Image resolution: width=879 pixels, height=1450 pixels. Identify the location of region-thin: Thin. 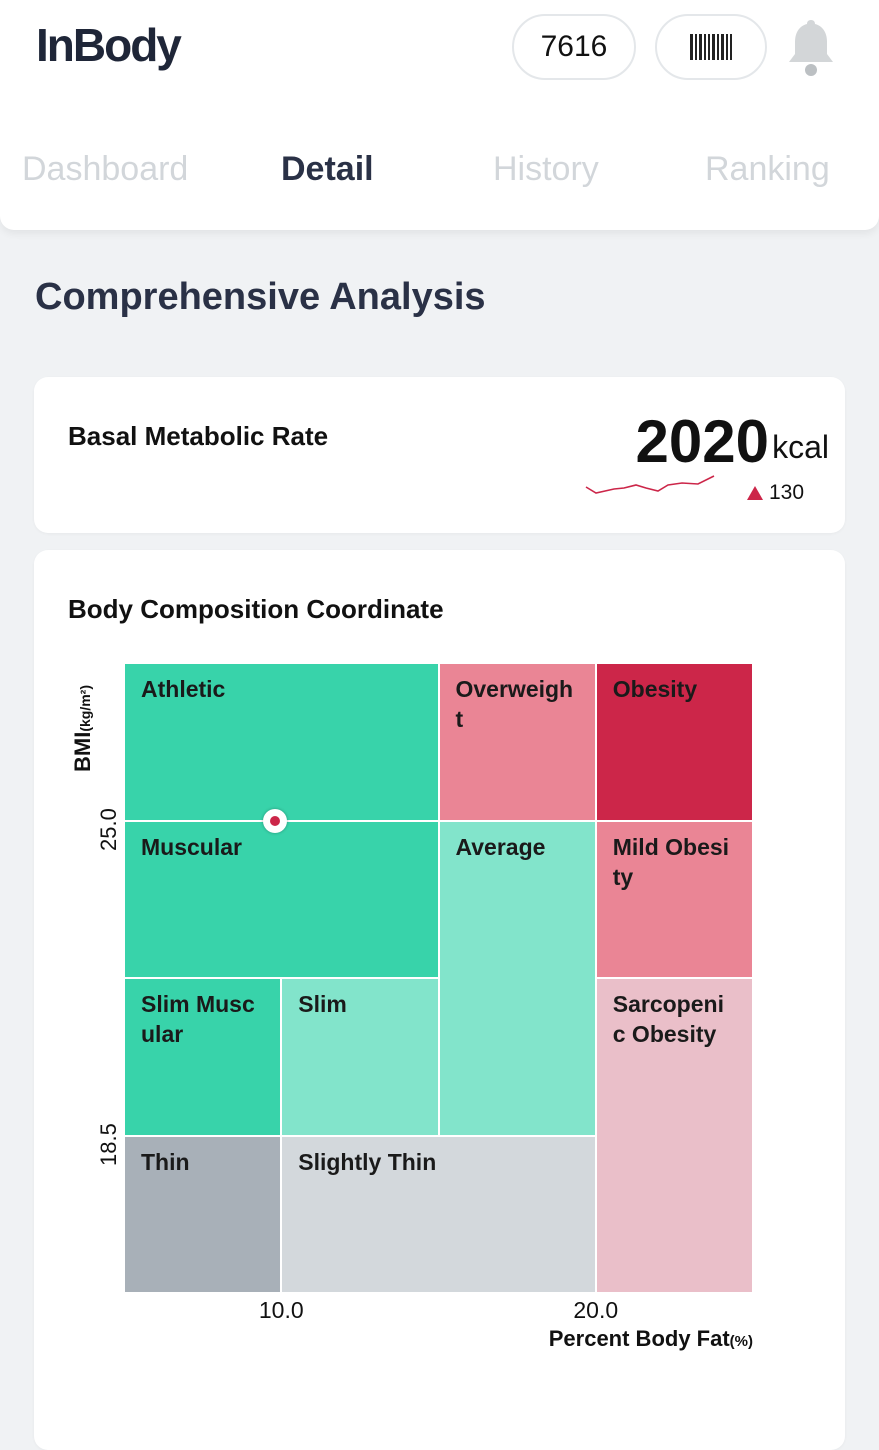
(203, 1214).